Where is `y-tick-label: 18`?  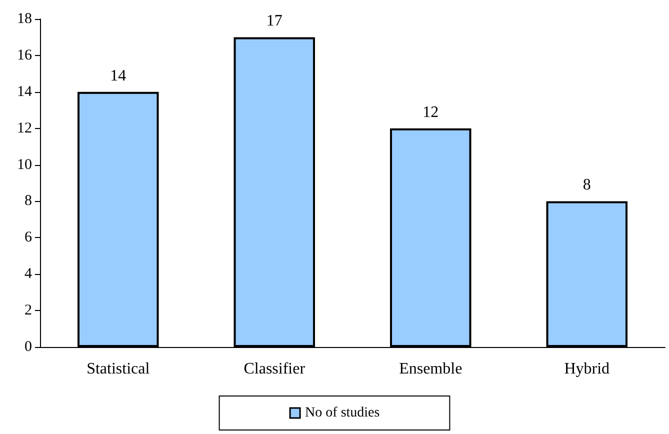 y-tick-label: 18 is located at coordinates (24, 19).